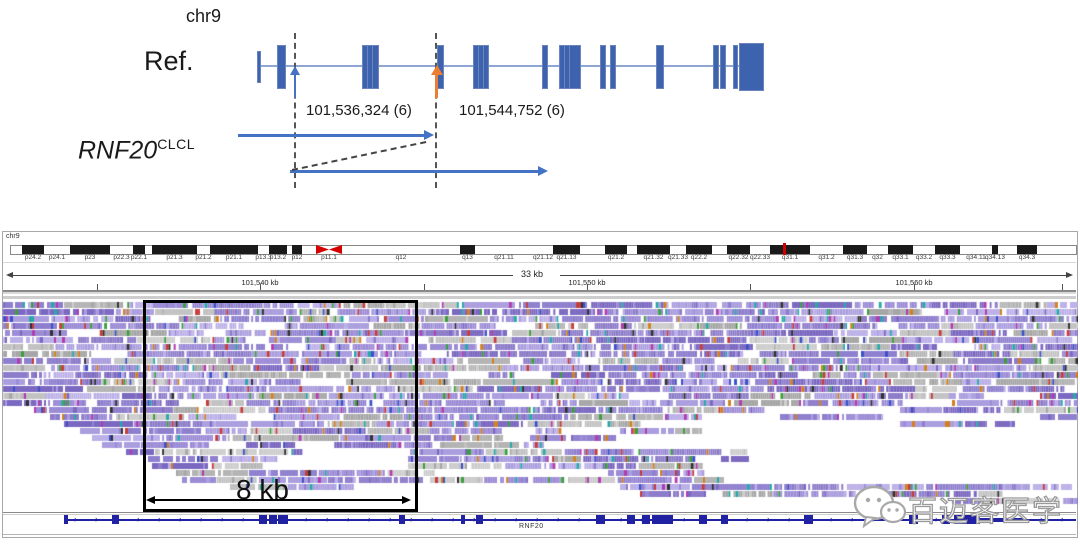 Image resolution: width=1080 pixels, height=554 pixels. I want to click on cytoband-label: p21.3, so click(174, 257).